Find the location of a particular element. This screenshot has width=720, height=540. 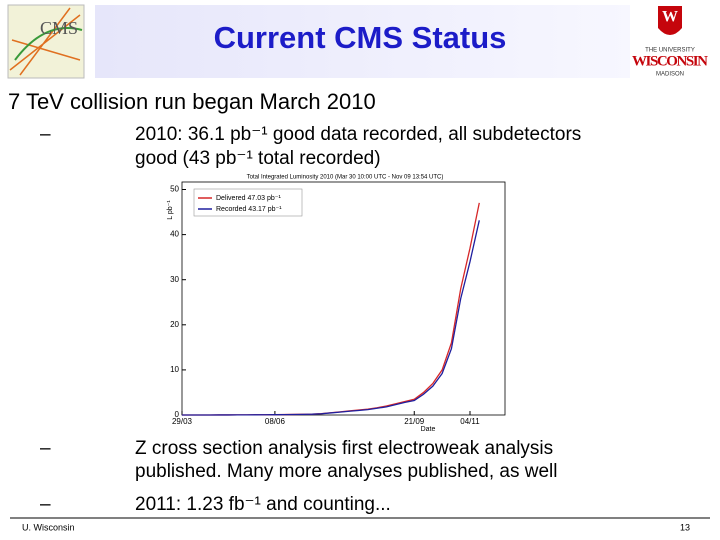

slide-title: Current CMS Status is located at coordinates (360, 37).